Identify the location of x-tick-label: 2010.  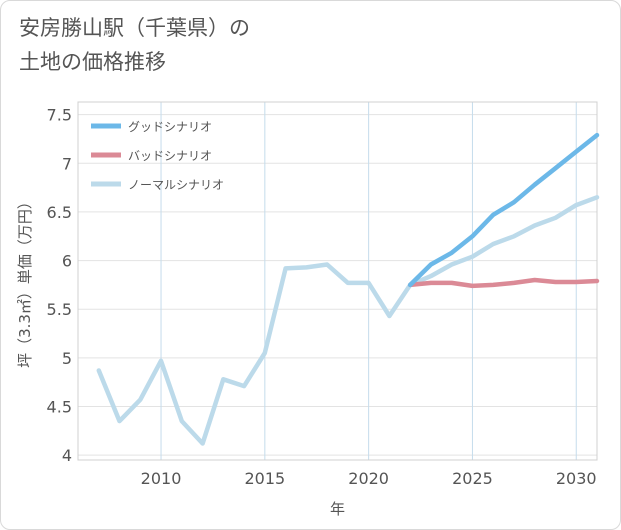
(161, 478).